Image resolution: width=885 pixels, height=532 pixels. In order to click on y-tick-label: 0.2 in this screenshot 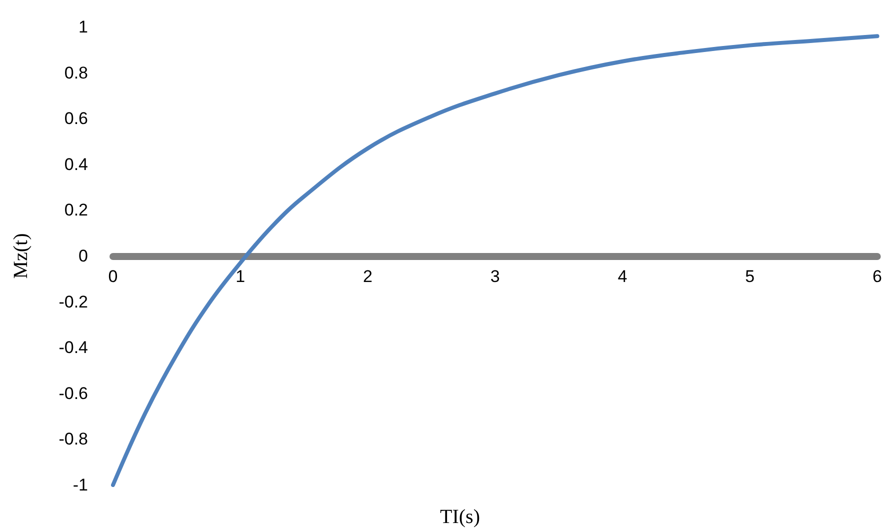, I will do `click(76, 210)`.